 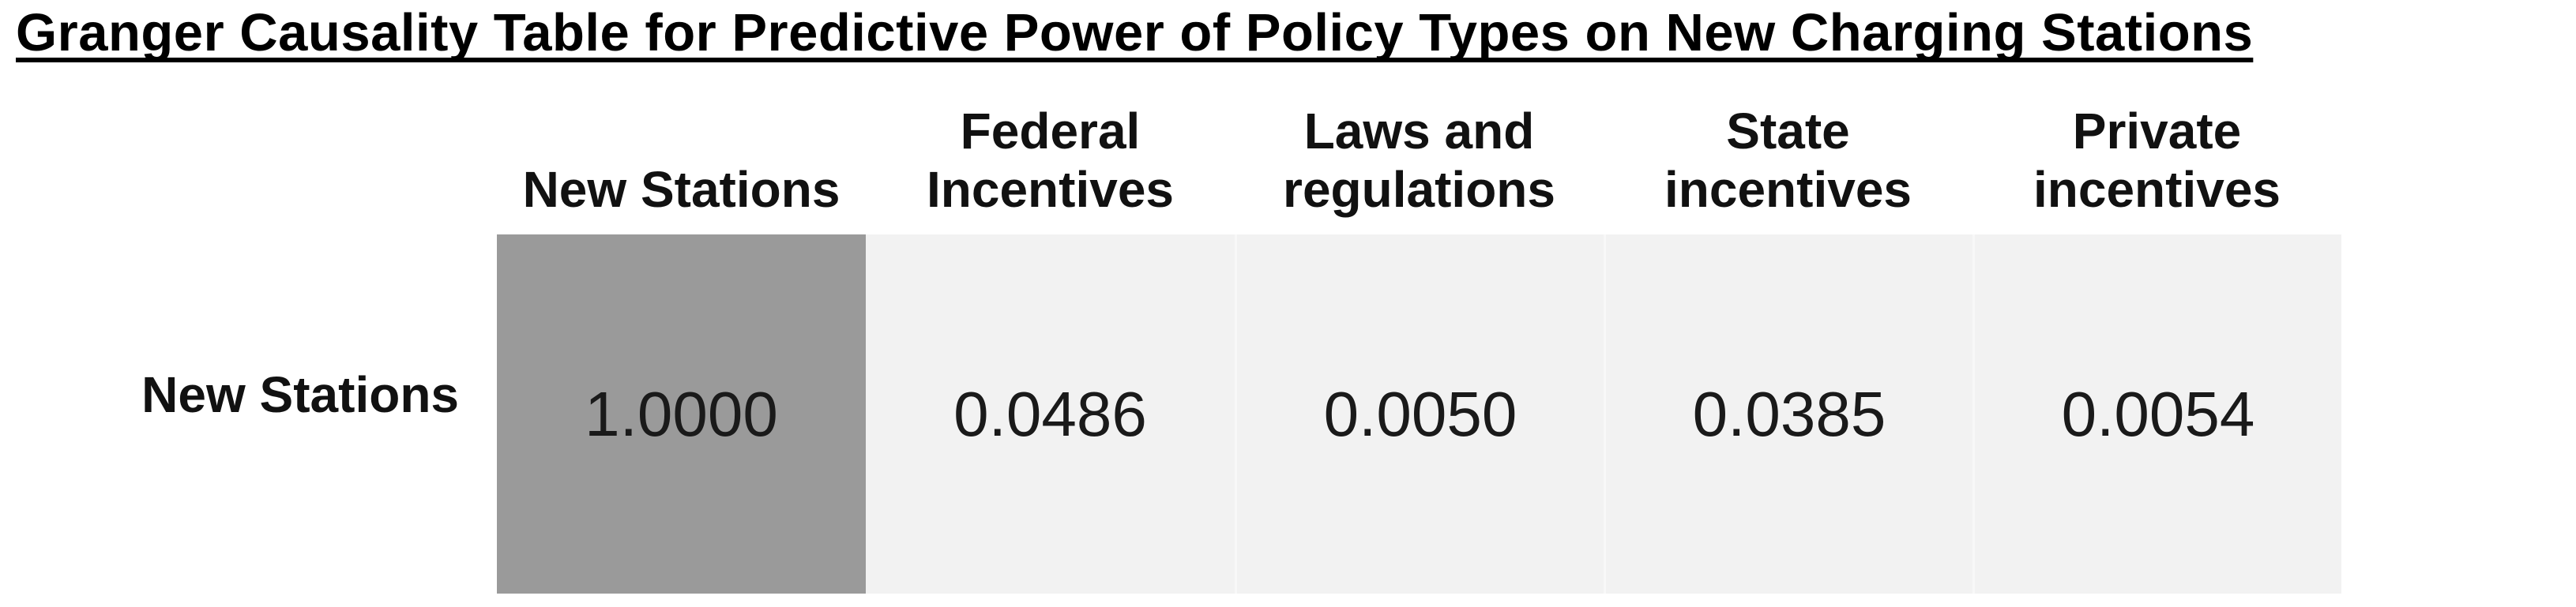 I want to click on column-header-private-incentives: Private incentives, so click(x=2157, y=160).